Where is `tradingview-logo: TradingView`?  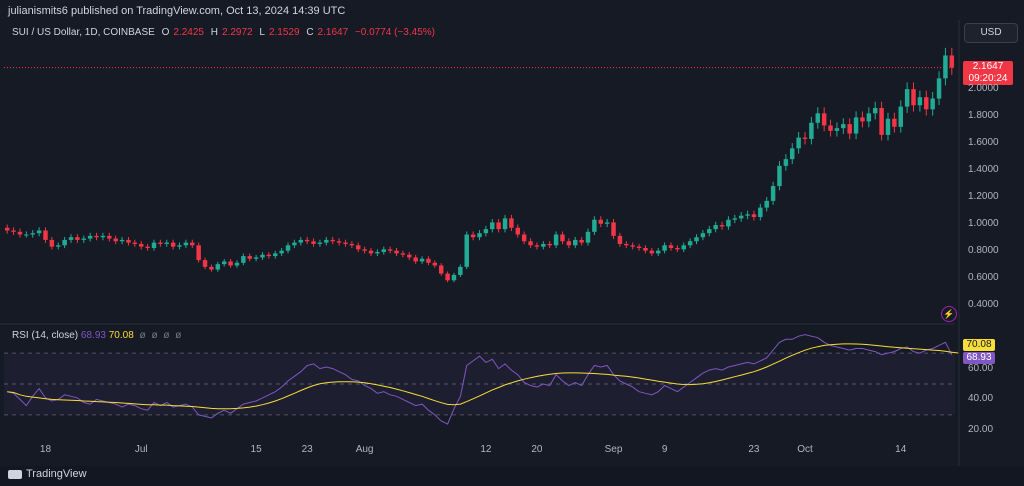
tradingview-logo: TradingView is located at coordinates (47, 474).